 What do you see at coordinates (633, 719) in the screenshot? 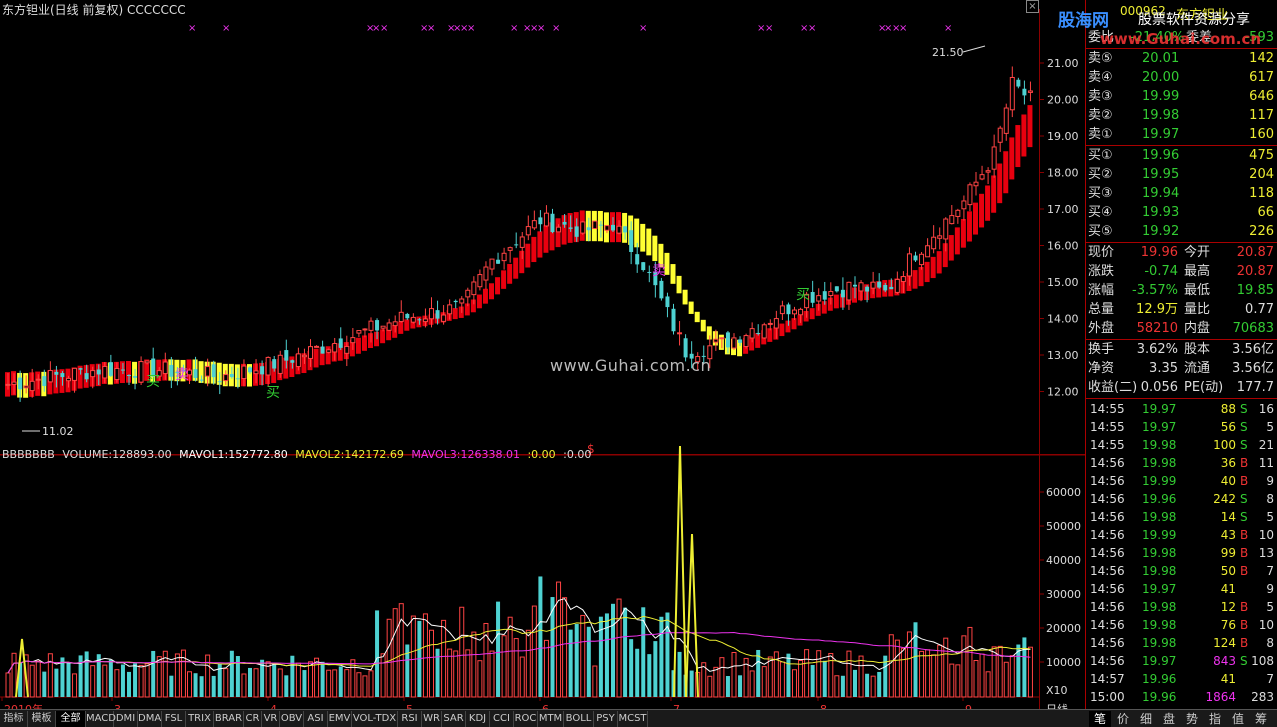
I see `tab-mcst: MCST` at bounding box center [633, 719].